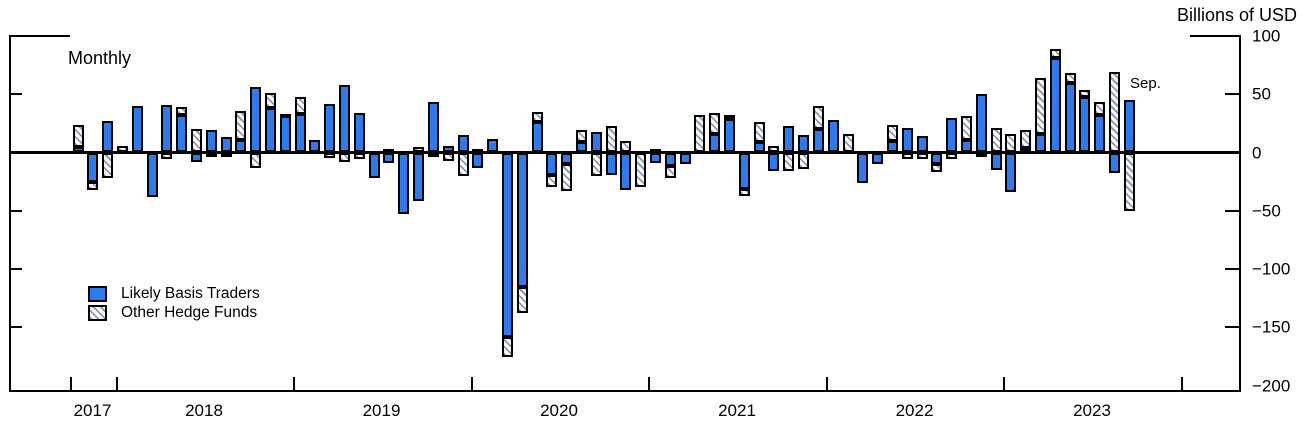 This screenshot has width=1306, height=429. Describe the element at coordinates (190, 293) in the screenshot. I see `legend-label-basis-traders: Likely Basis Traders` at that location.